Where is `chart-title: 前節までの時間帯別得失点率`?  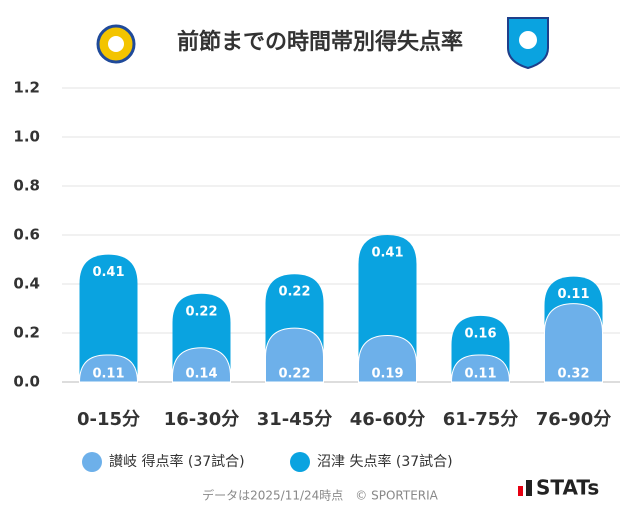 chart-title: 前節までの時間帯別得失点率 is located at coordinates (320, 42).